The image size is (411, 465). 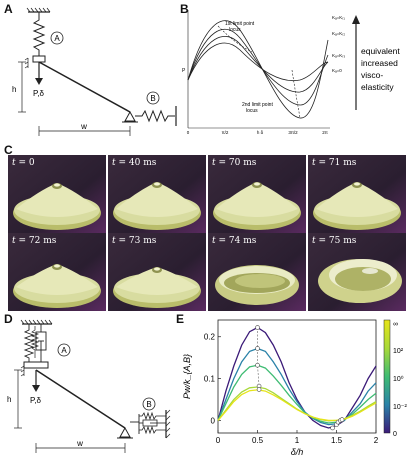 I want to click on spring-a, so click(x=39, y=34).